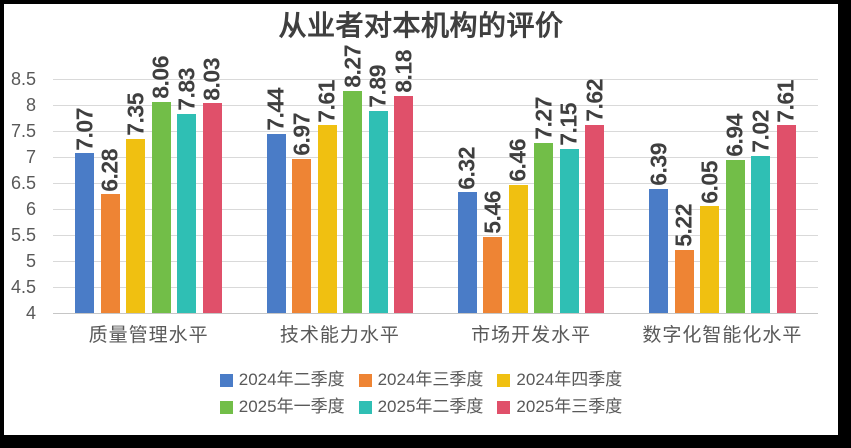  Describe the element at coordinates (30, 104) in the screenshot. I see `y-tick-label: 8` at that location.